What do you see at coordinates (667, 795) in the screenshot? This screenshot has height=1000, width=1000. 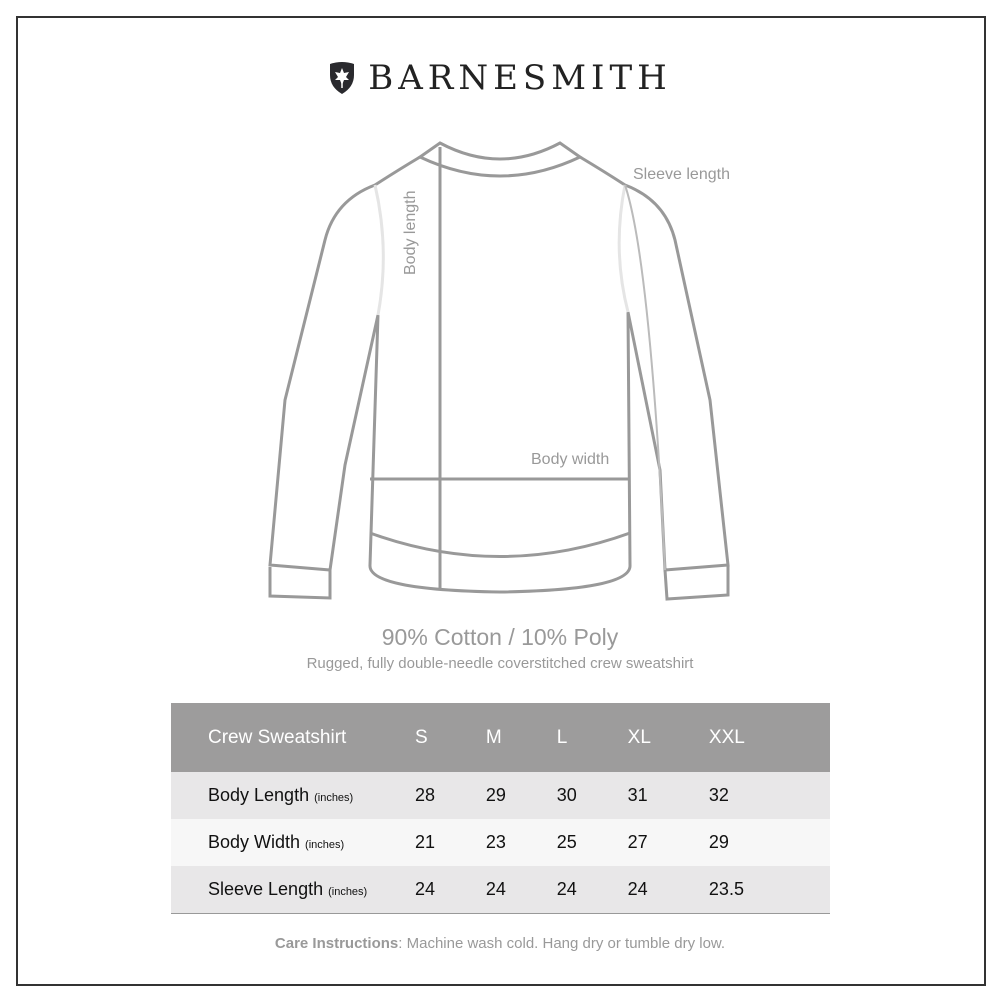 I see `cell: 31` at bounding box center [667, 795].